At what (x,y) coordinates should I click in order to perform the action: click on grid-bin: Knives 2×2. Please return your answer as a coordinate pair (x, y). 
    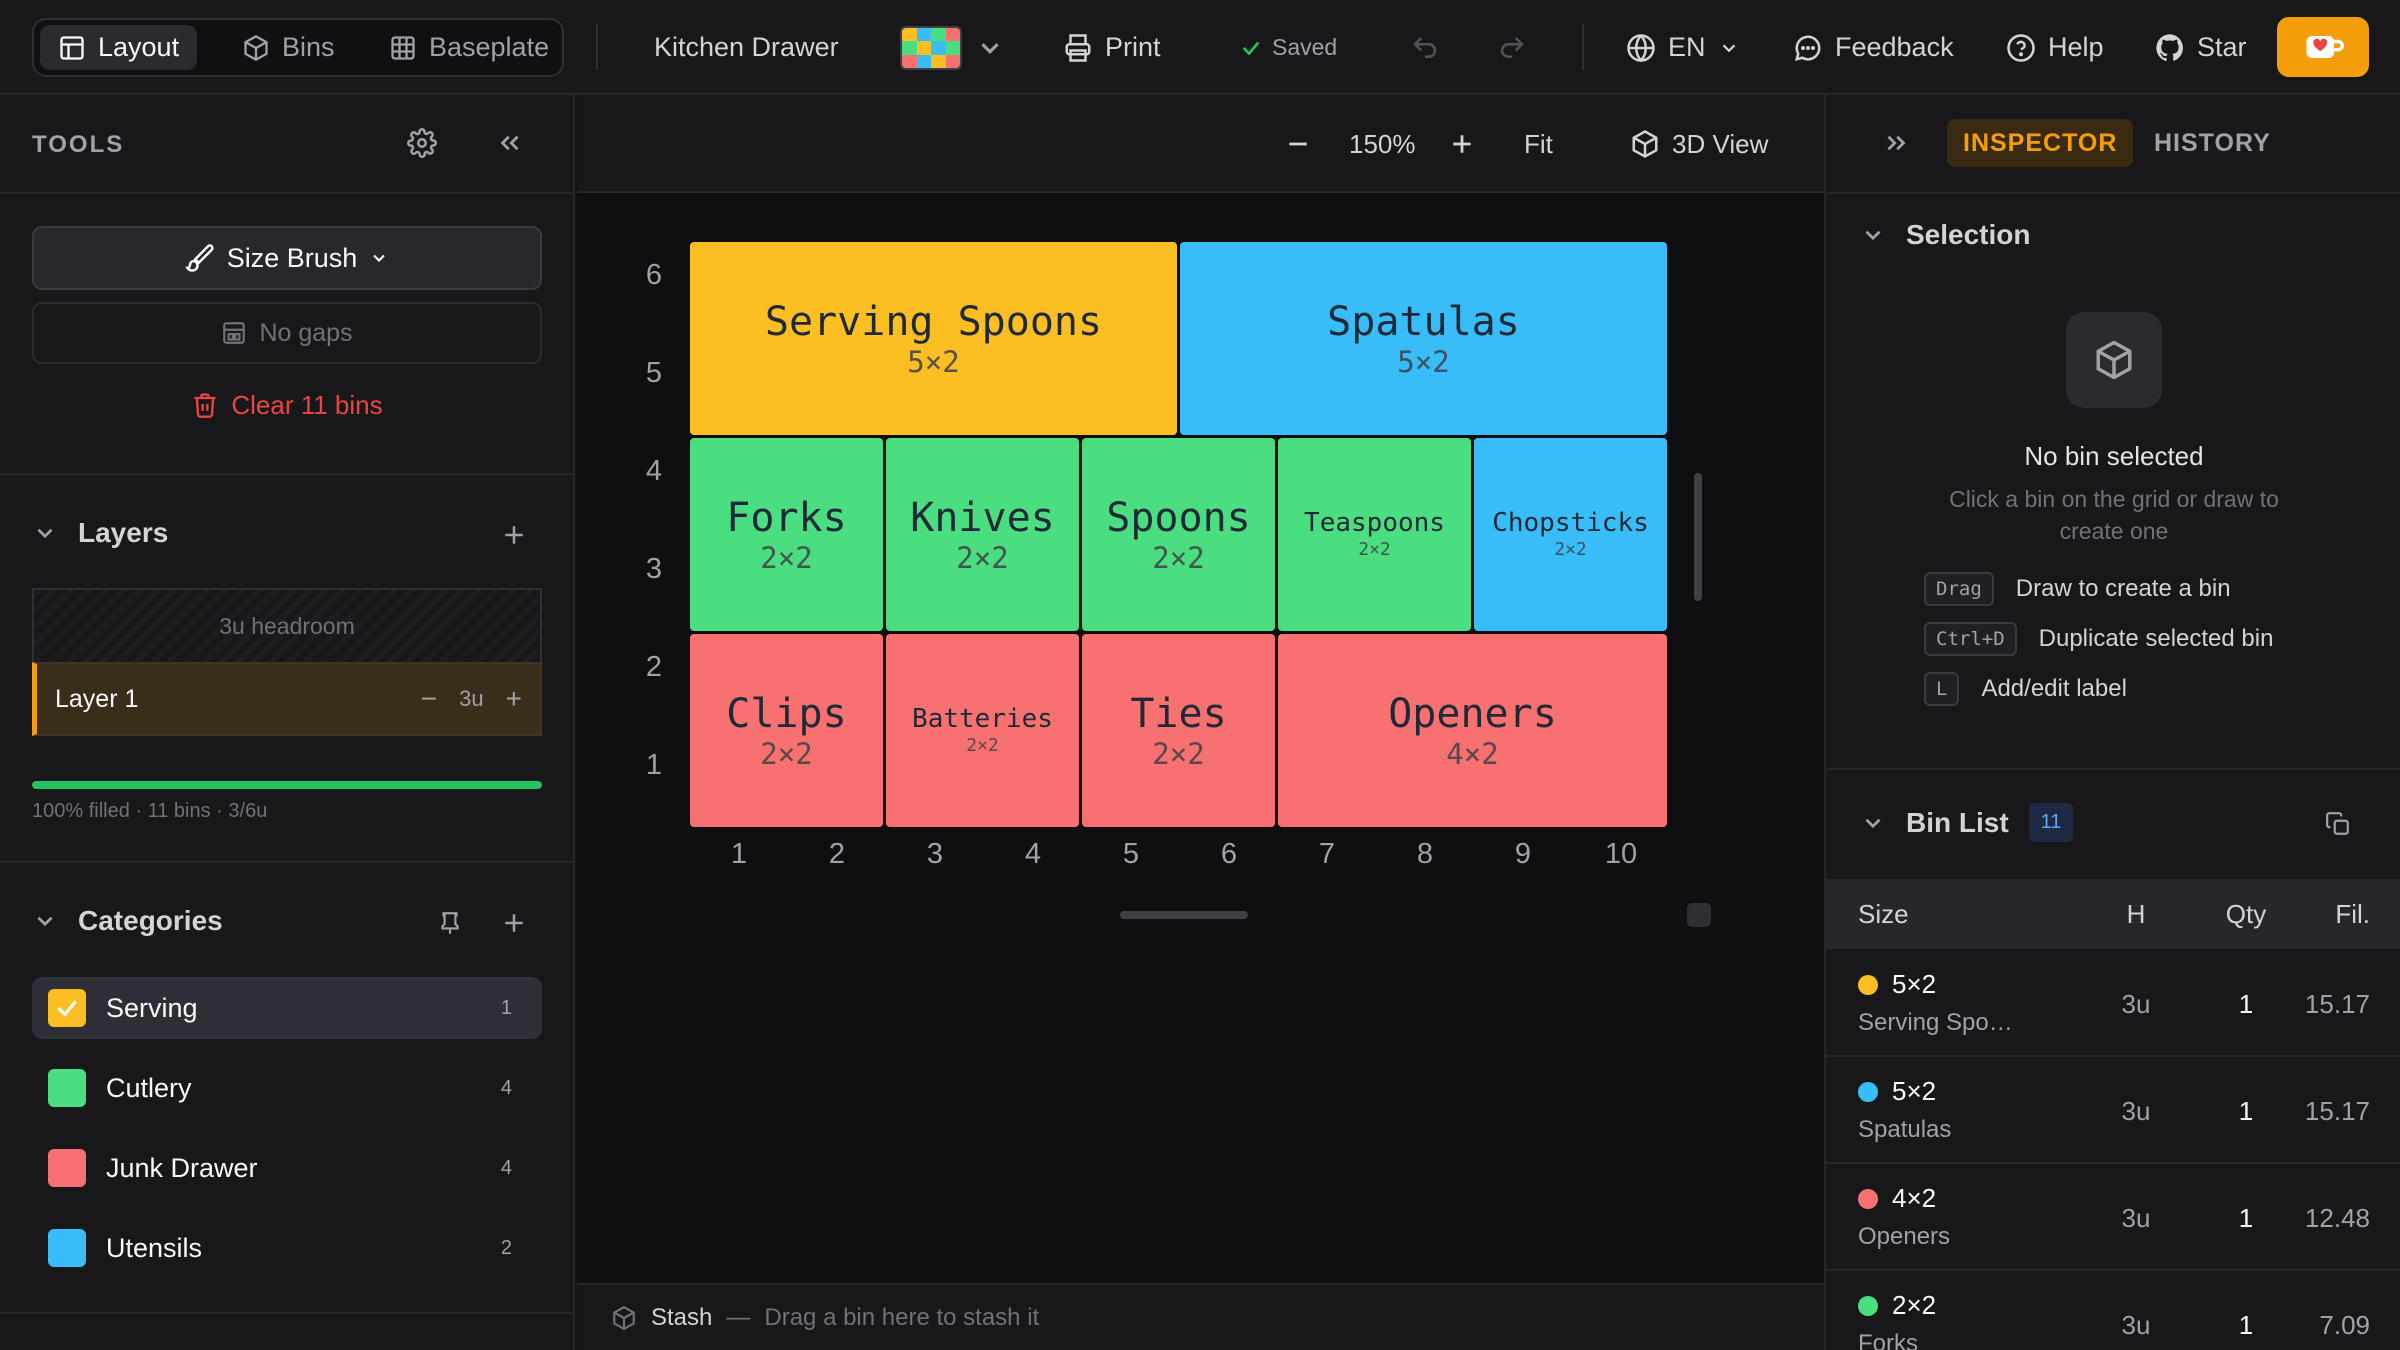
    Looking at the image, I should click on (982, 534).